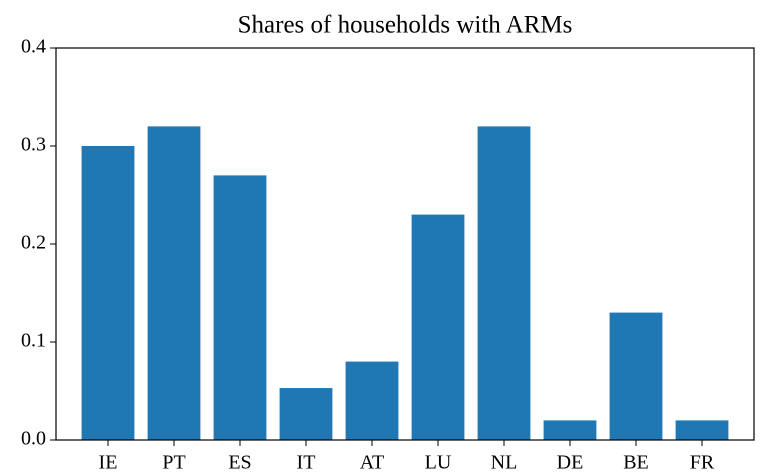  I want to click on y-tick-label: 0.2, so click(33, 243).